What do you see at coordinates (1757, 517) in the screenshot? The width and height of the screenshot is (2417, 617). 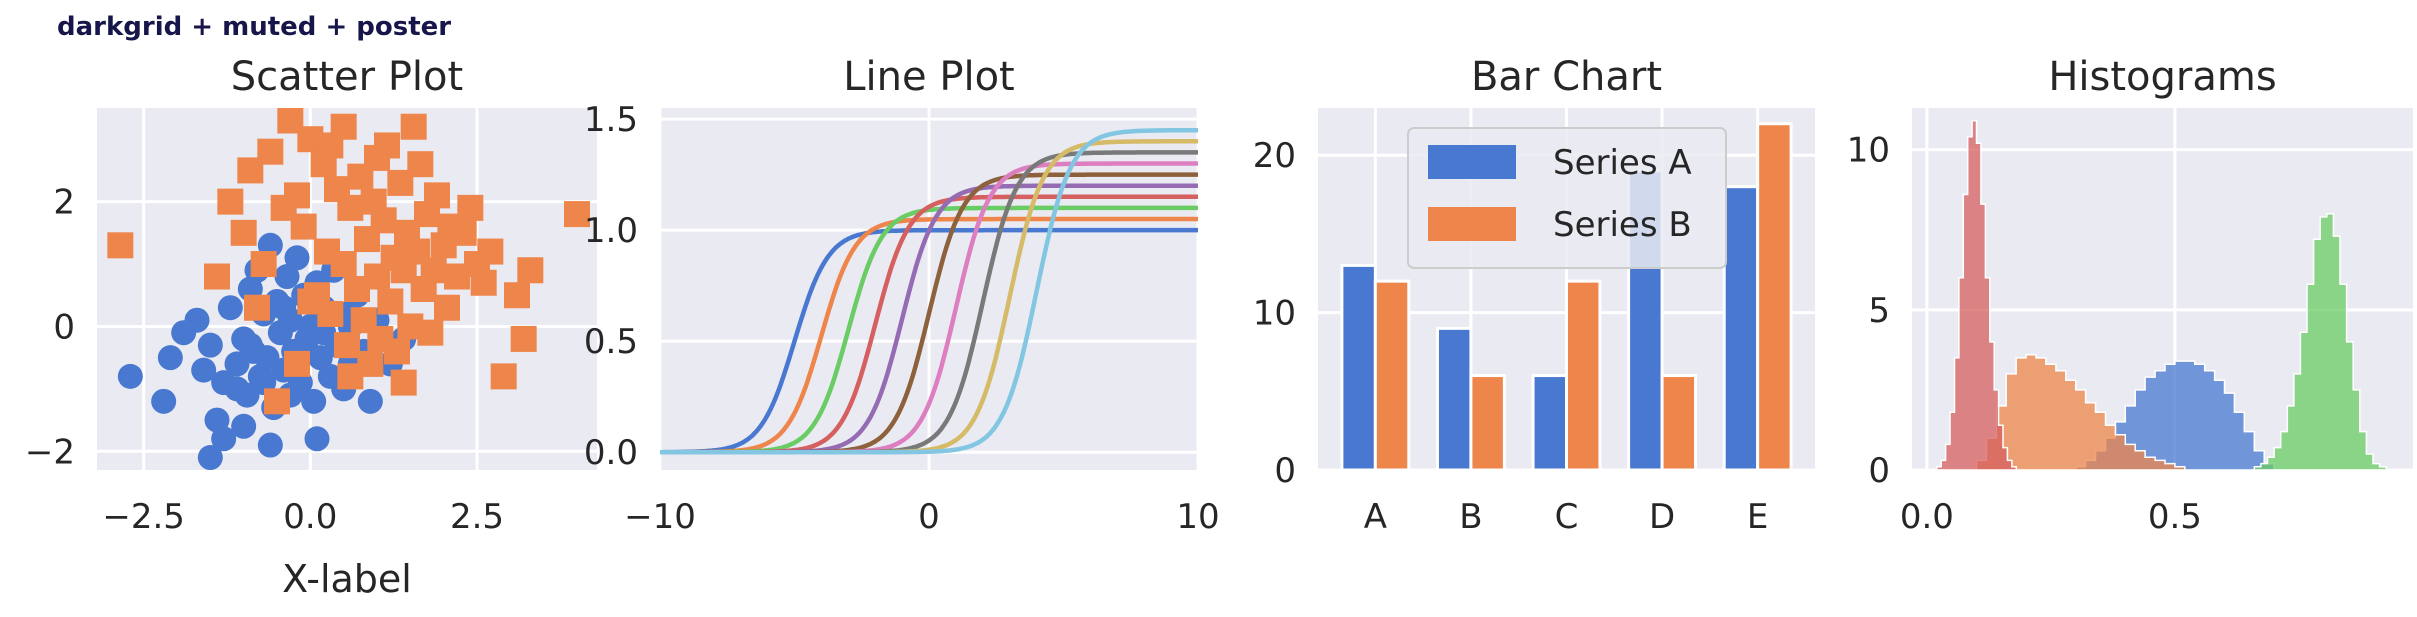 I see `x-tick-label: E` at bounding box center [1757, 517].